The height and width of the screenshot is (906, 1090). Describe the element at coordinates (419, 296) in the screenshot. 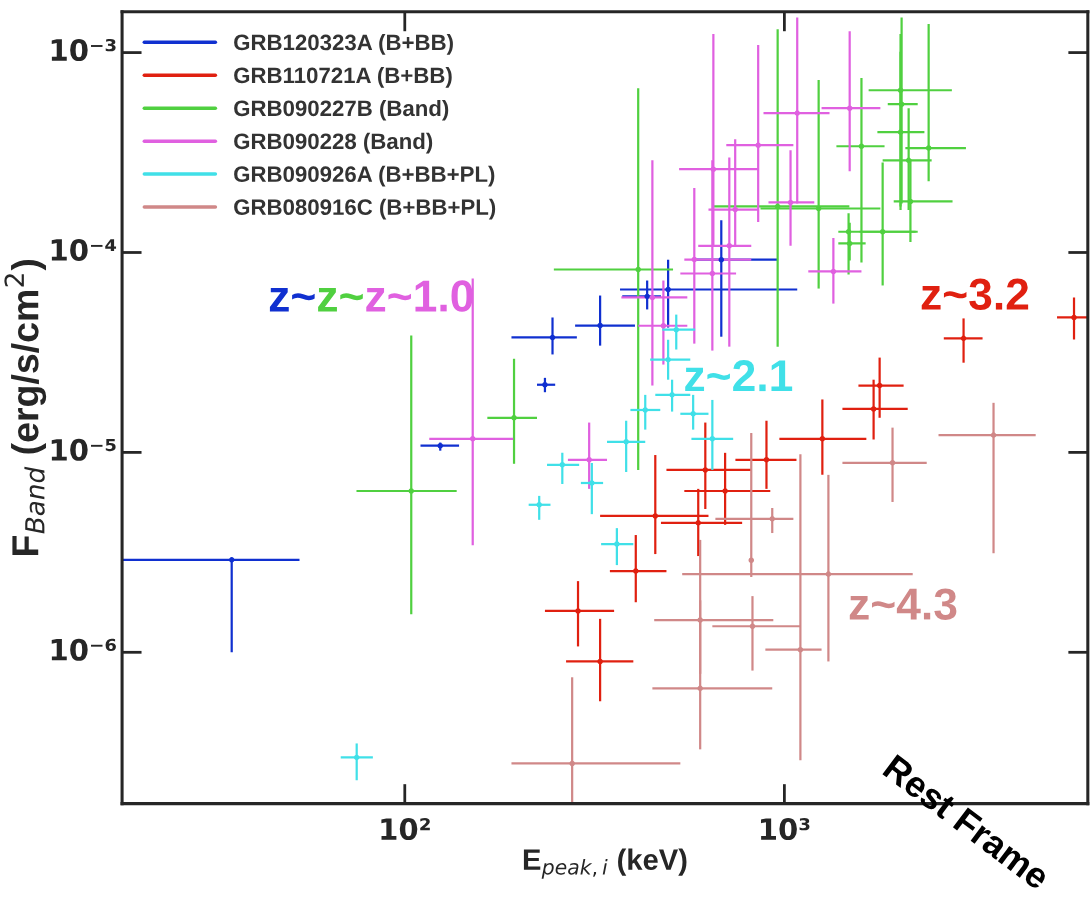

I see `annotation: z~1.0` at that location.